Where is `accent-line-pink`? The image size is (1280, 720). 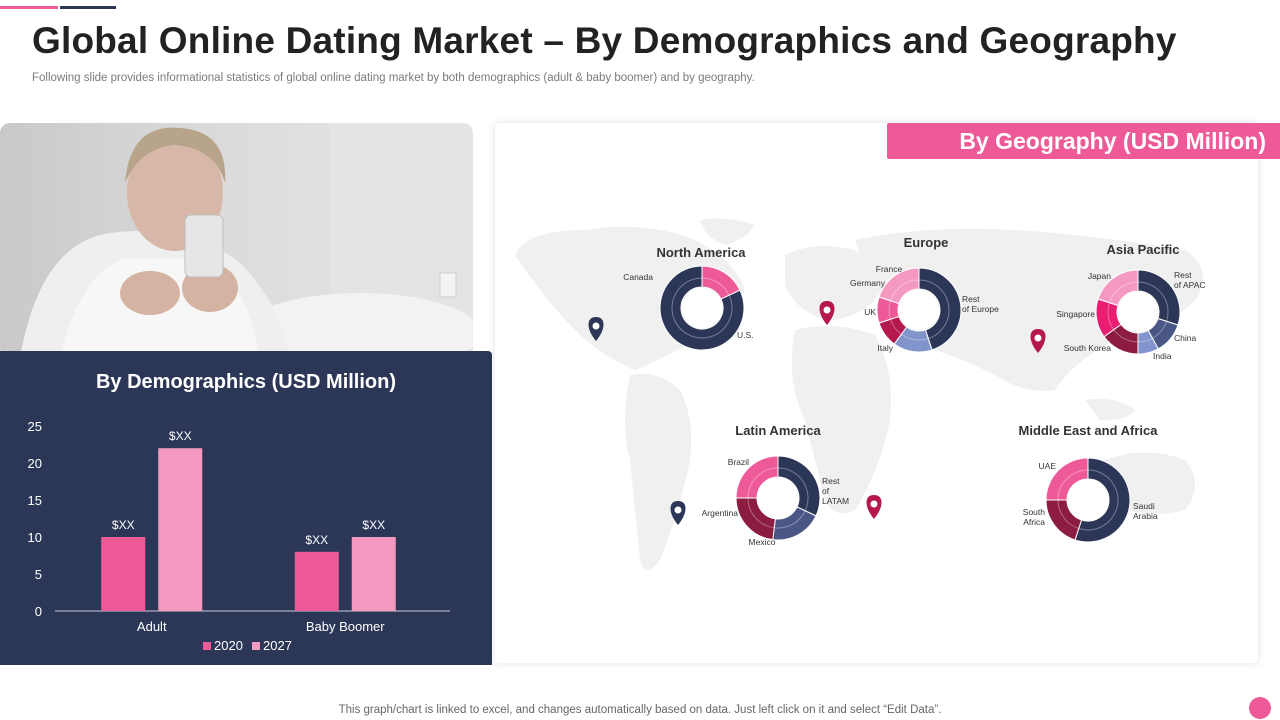 accent-line-pink is located at coordinates (29, 7).